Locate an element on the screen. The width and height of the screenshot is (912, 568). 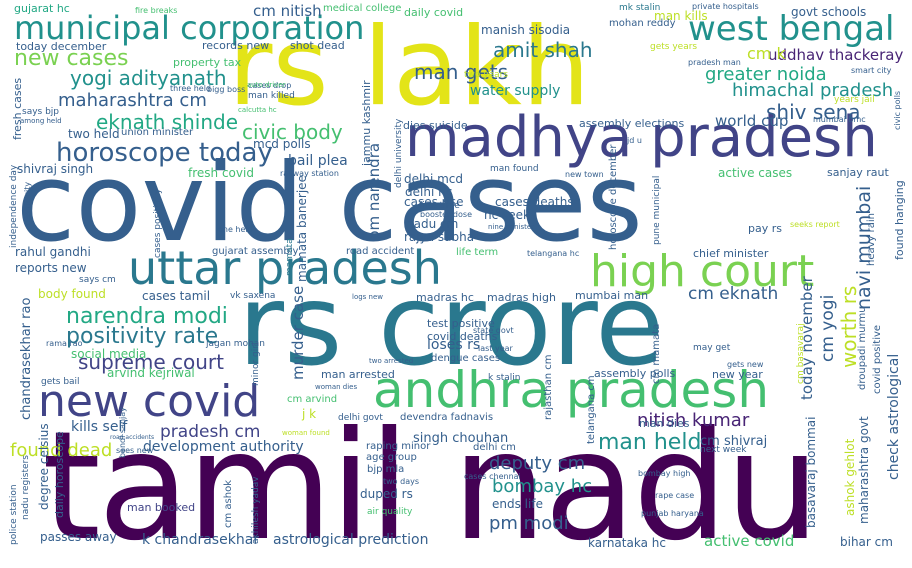
word-minor-girl: minor girl is located at coordinates (256, 364).